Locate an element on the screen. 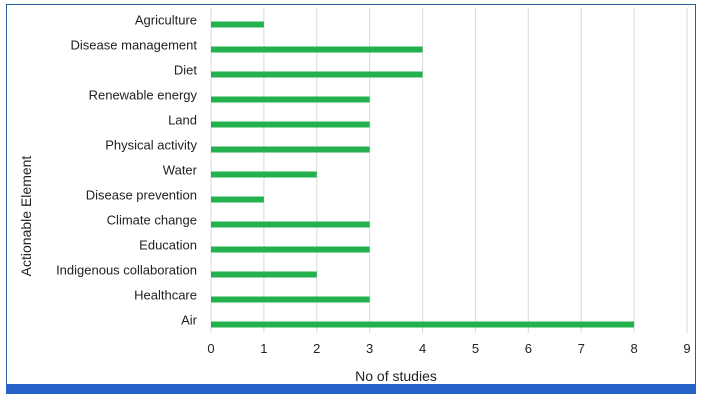 This screenshot has height=394, width=702. category-label: Agriculture is located at coordinates (166, 20).